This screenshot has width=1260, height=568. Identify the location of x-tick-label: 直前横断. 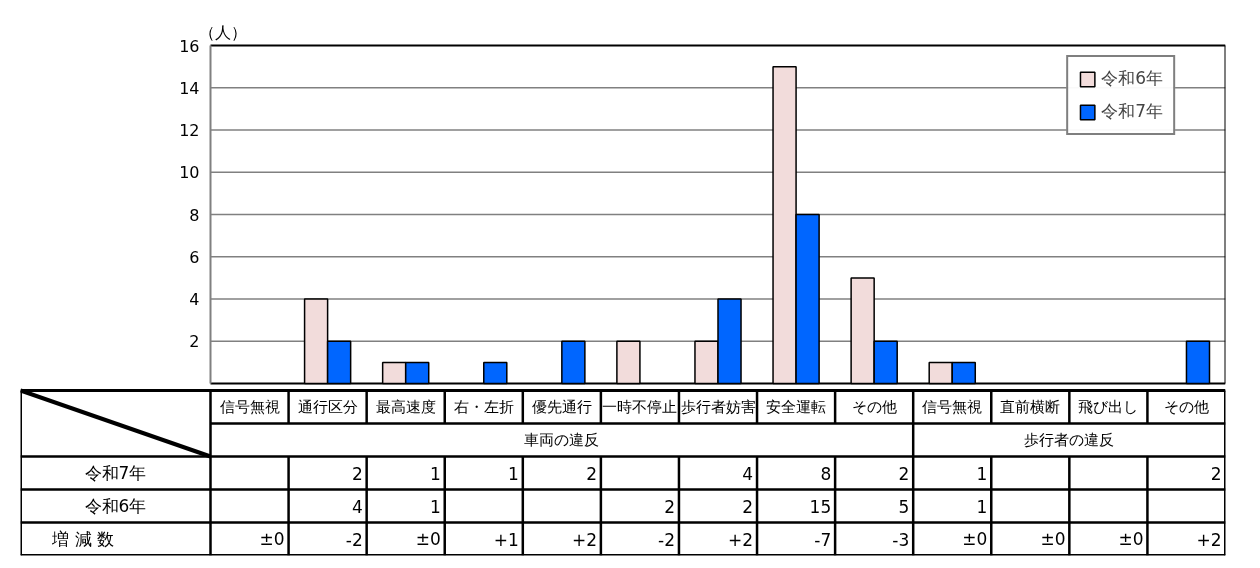
(1030, 407).